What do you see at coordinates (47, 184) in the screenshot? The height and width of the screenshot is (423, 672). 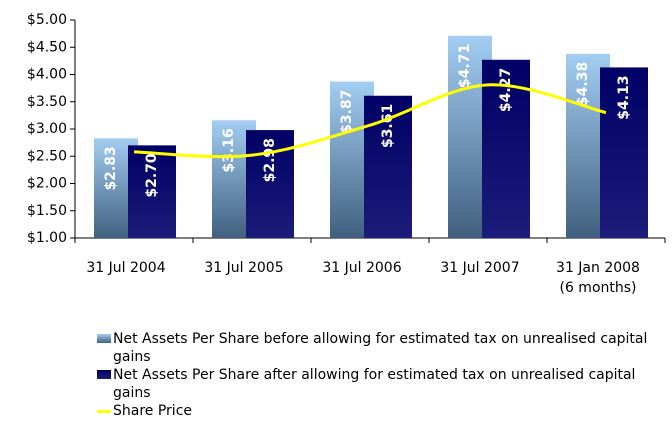 I see `y-tick-label: $2.00` at bounding box center [47, 184].